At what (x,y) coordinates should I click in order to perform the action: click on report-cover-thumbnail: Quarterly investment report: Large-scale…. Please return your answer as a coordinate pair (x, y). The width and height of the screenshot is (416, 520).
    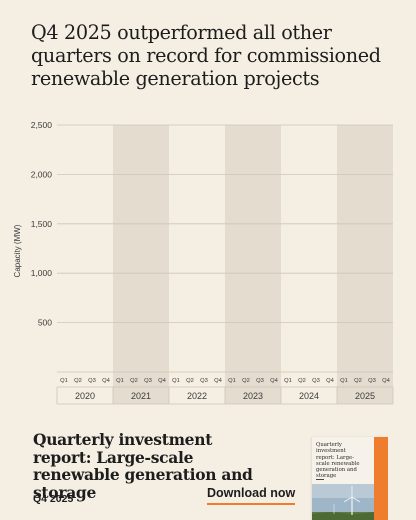
    Looking at the image, I should click on (350, 478).